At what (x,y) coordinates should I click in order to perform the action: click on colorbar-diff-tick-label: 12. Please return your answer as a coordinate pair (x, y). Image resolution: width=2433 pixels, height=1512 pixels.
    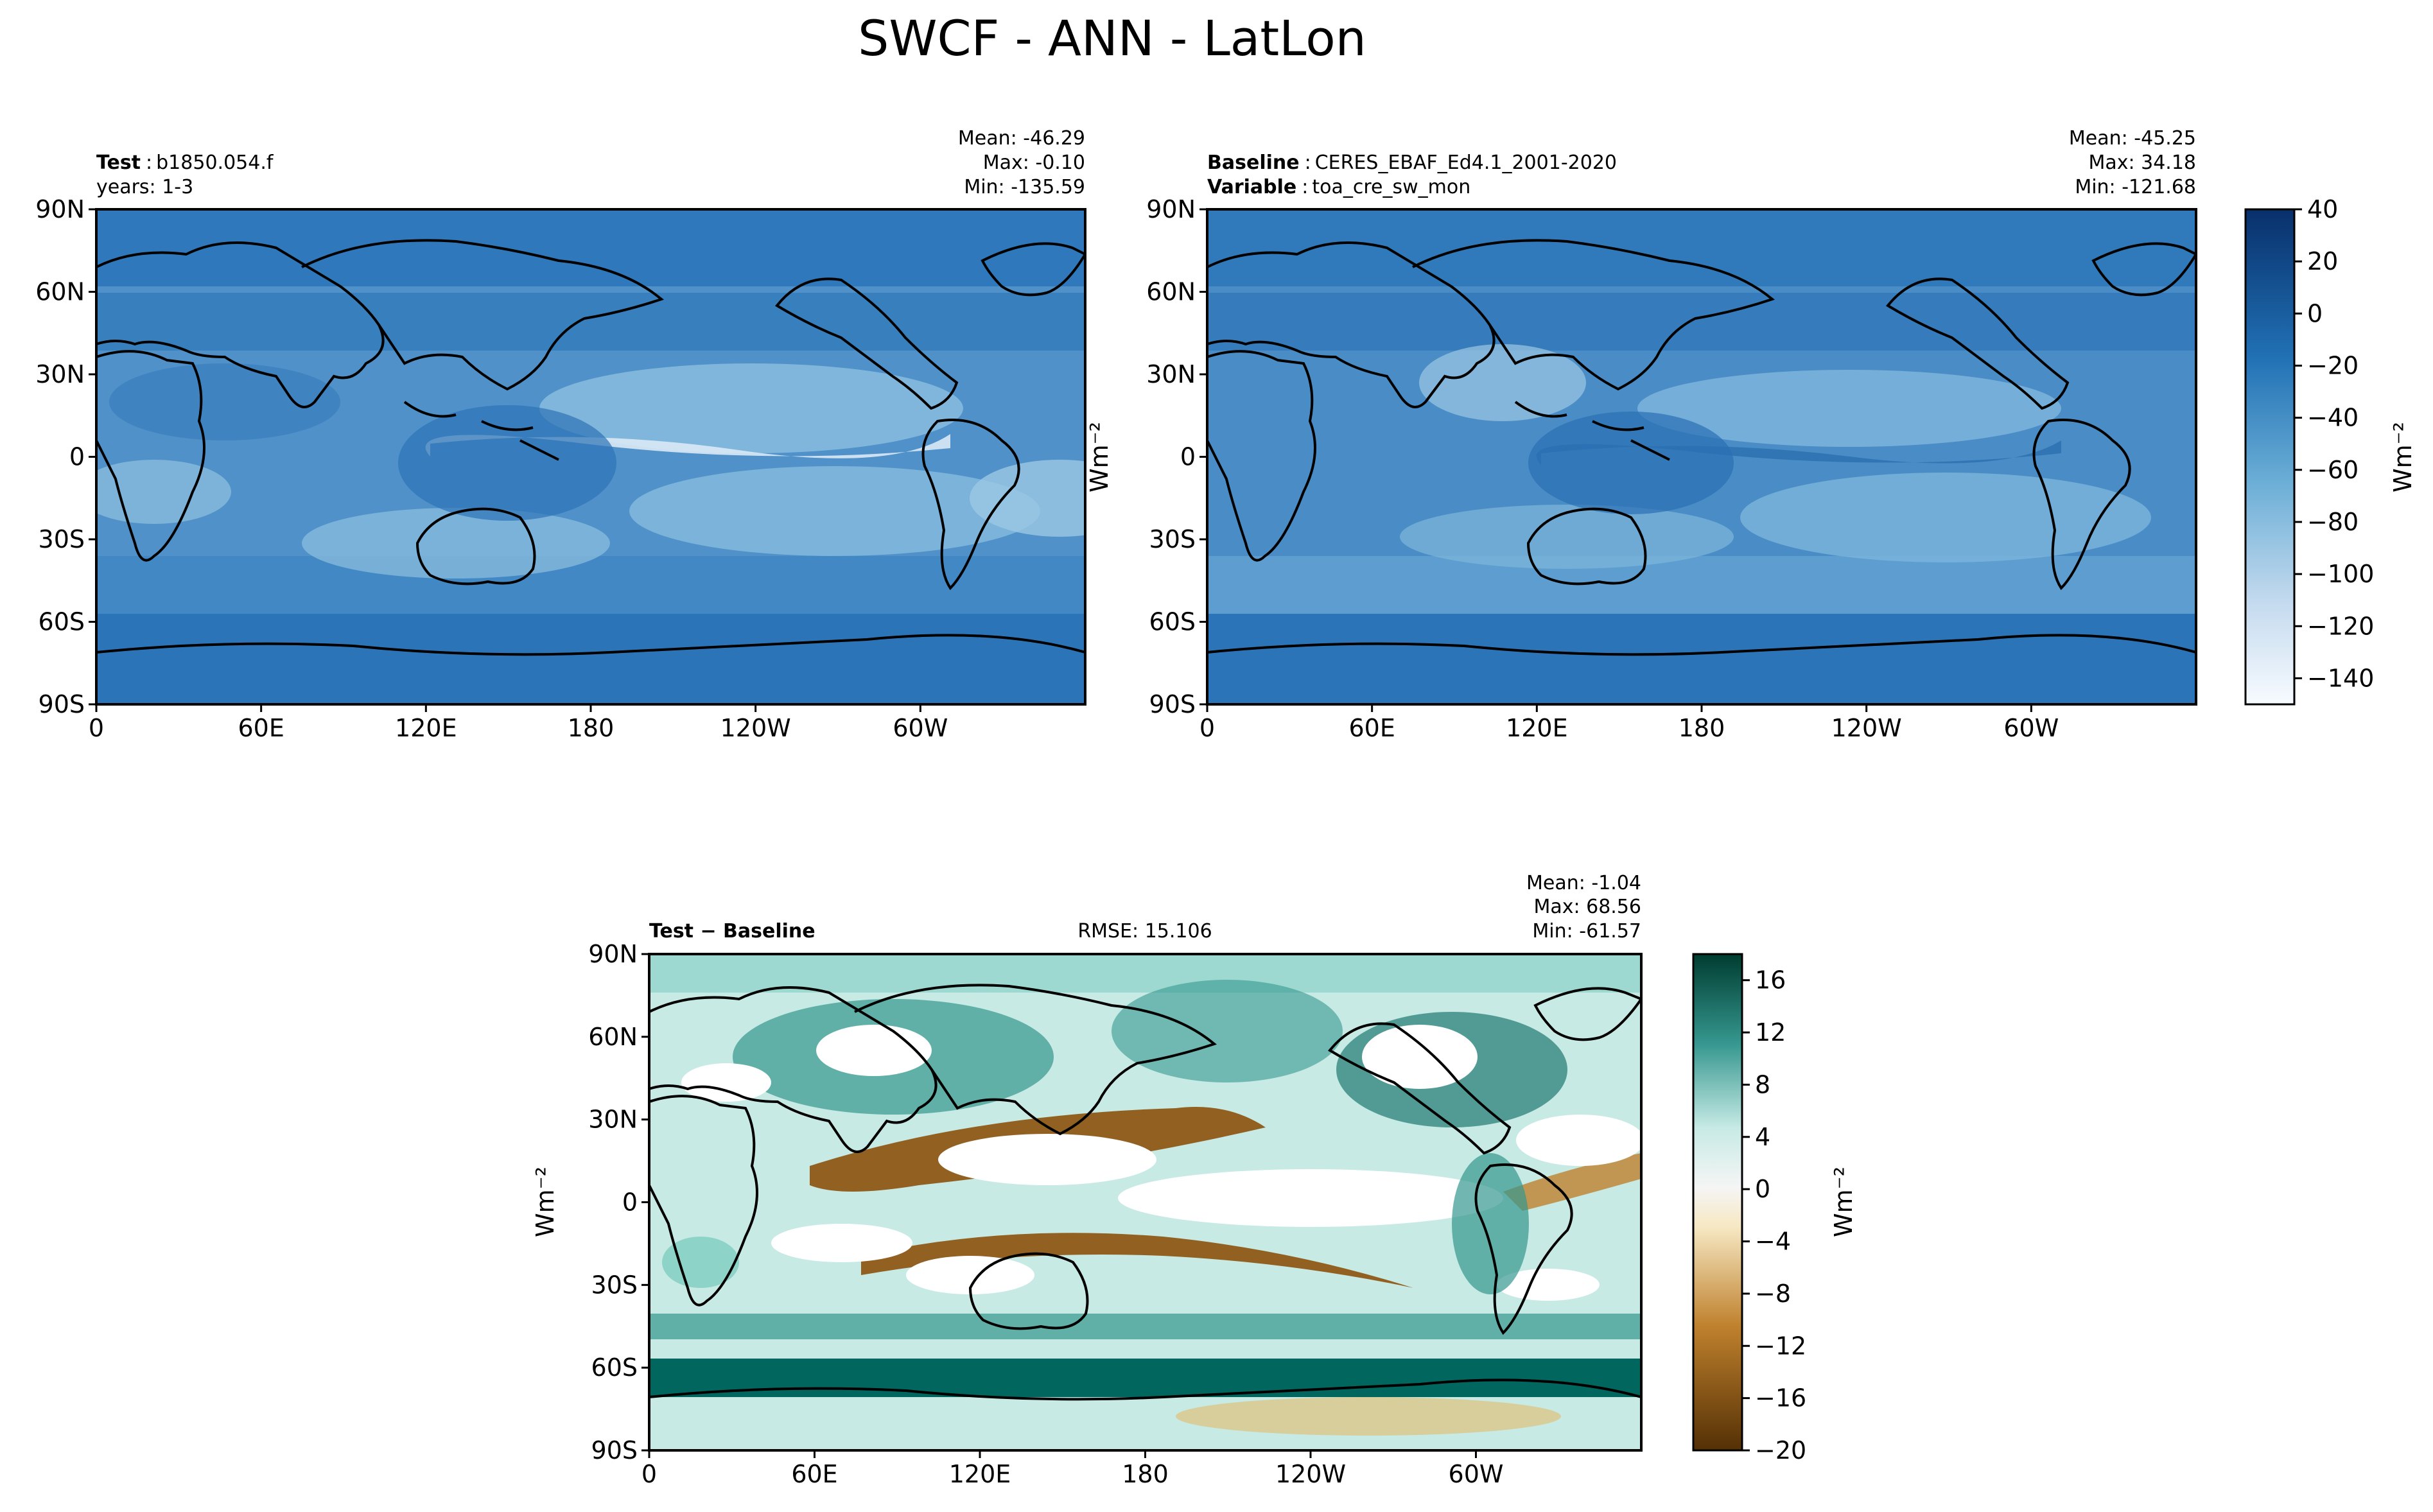
    Looking at the image, I should click on (1770, 1032).